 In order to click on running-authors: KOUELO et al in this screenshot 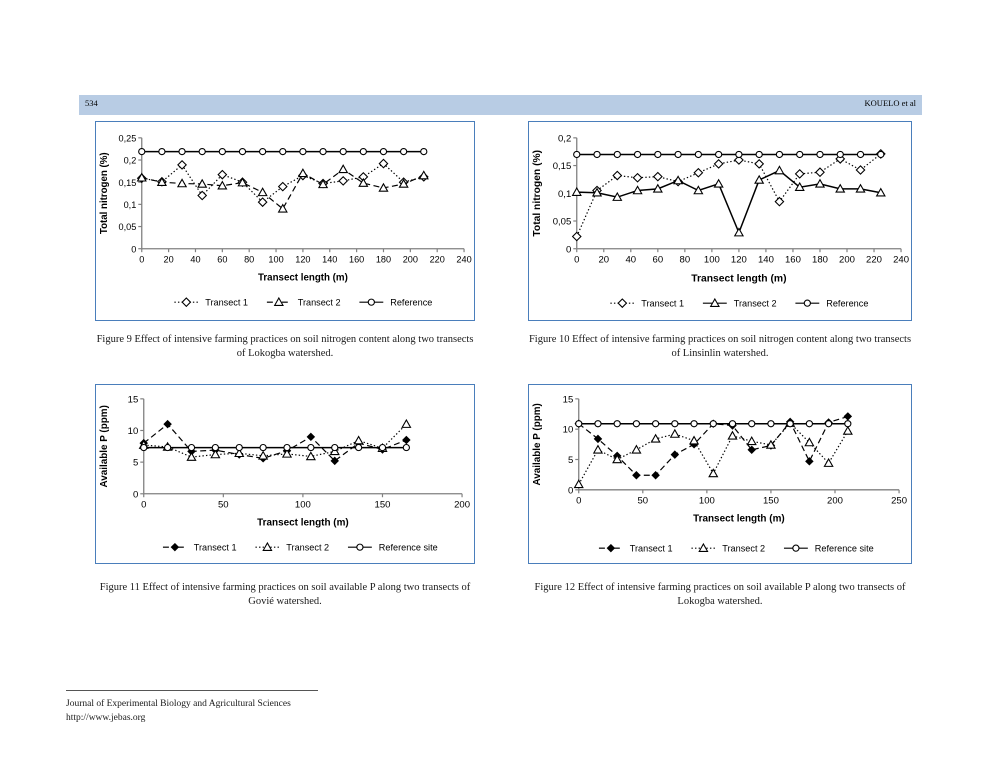, I will do `click(890, 103)`.